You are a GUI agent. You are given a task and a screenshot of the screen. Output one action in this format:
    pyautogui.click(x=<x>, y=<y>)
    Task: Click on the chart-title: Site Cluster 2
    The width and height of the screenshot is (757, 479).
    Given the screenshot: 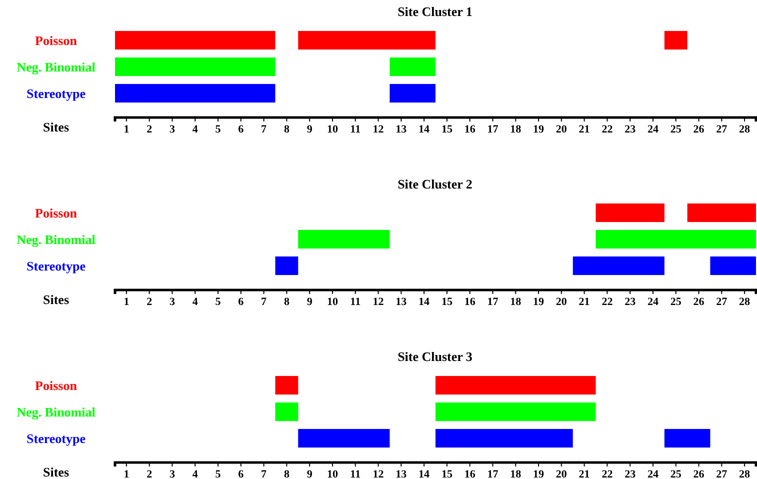 What is the action you would take?
    pyautogui.click(x=435, y=184)
    